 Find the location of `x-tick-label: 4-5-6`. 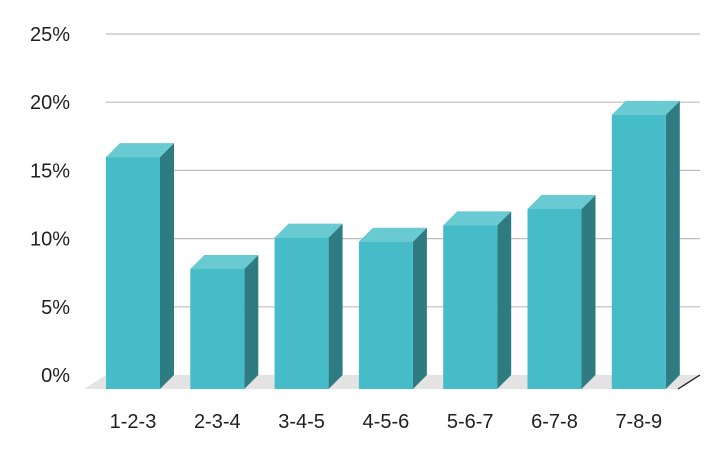

x-tick-label: 4-5-6 is located at coordinates (386, 422).